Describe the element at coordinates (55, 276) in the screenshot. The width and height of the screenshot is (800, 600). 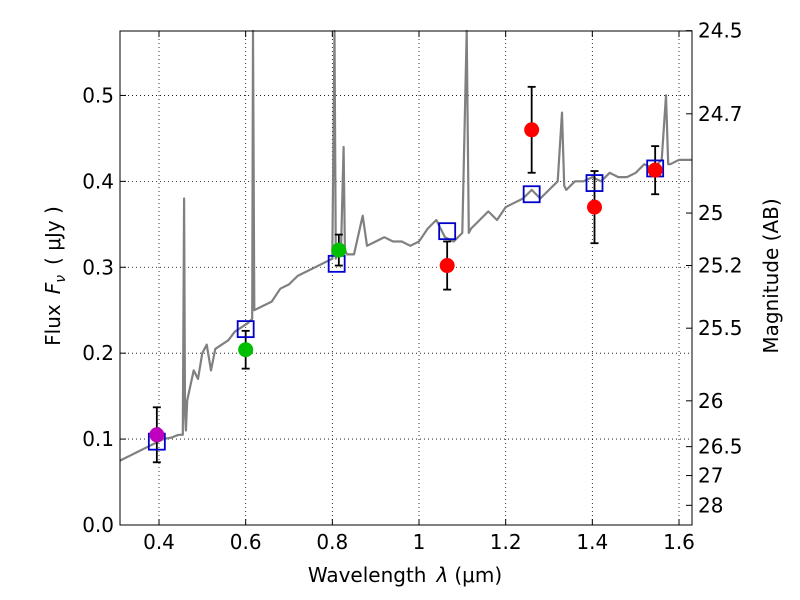
I see `y-axis-label: FluxFν( μJy )` at that location.